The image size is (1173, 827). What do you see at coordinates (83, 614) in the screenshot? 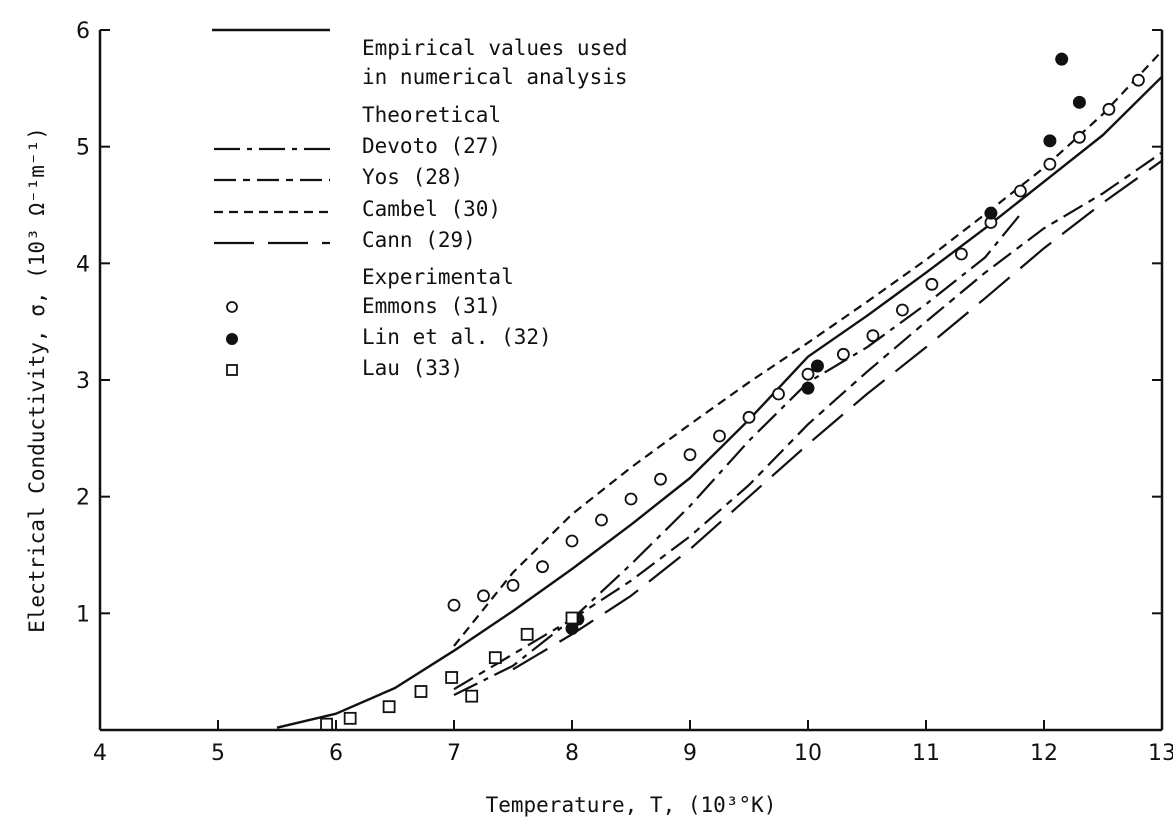
I see `y-tick-label: 1` at bounding box center [83, 614].